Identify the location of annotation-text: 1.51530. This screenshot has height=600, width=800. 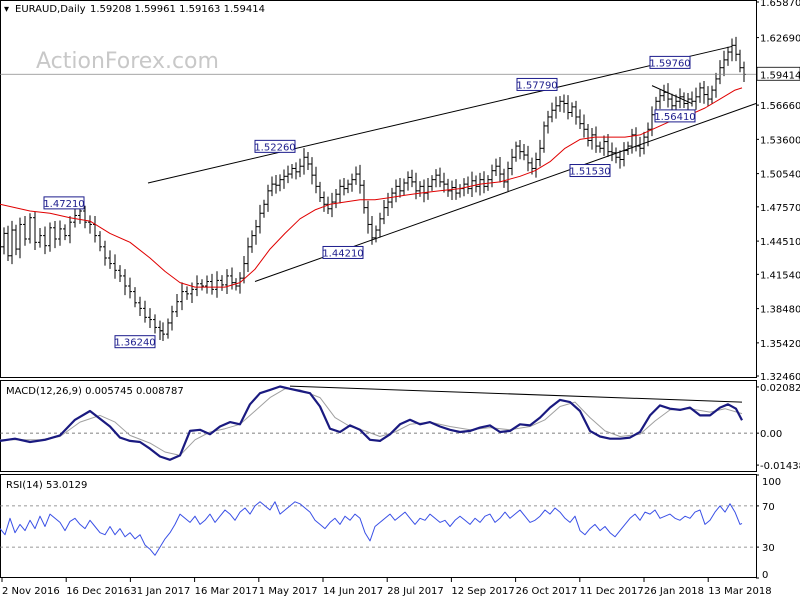
(589, 172).